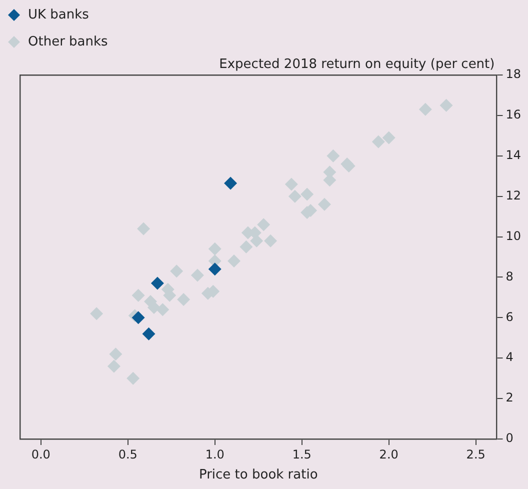 This screenshot has height=489, width=528. What do you see at coordinates (59, 14) in the screenshot?
I see `legend-label: UK banks` at bounding box center [59, 14].